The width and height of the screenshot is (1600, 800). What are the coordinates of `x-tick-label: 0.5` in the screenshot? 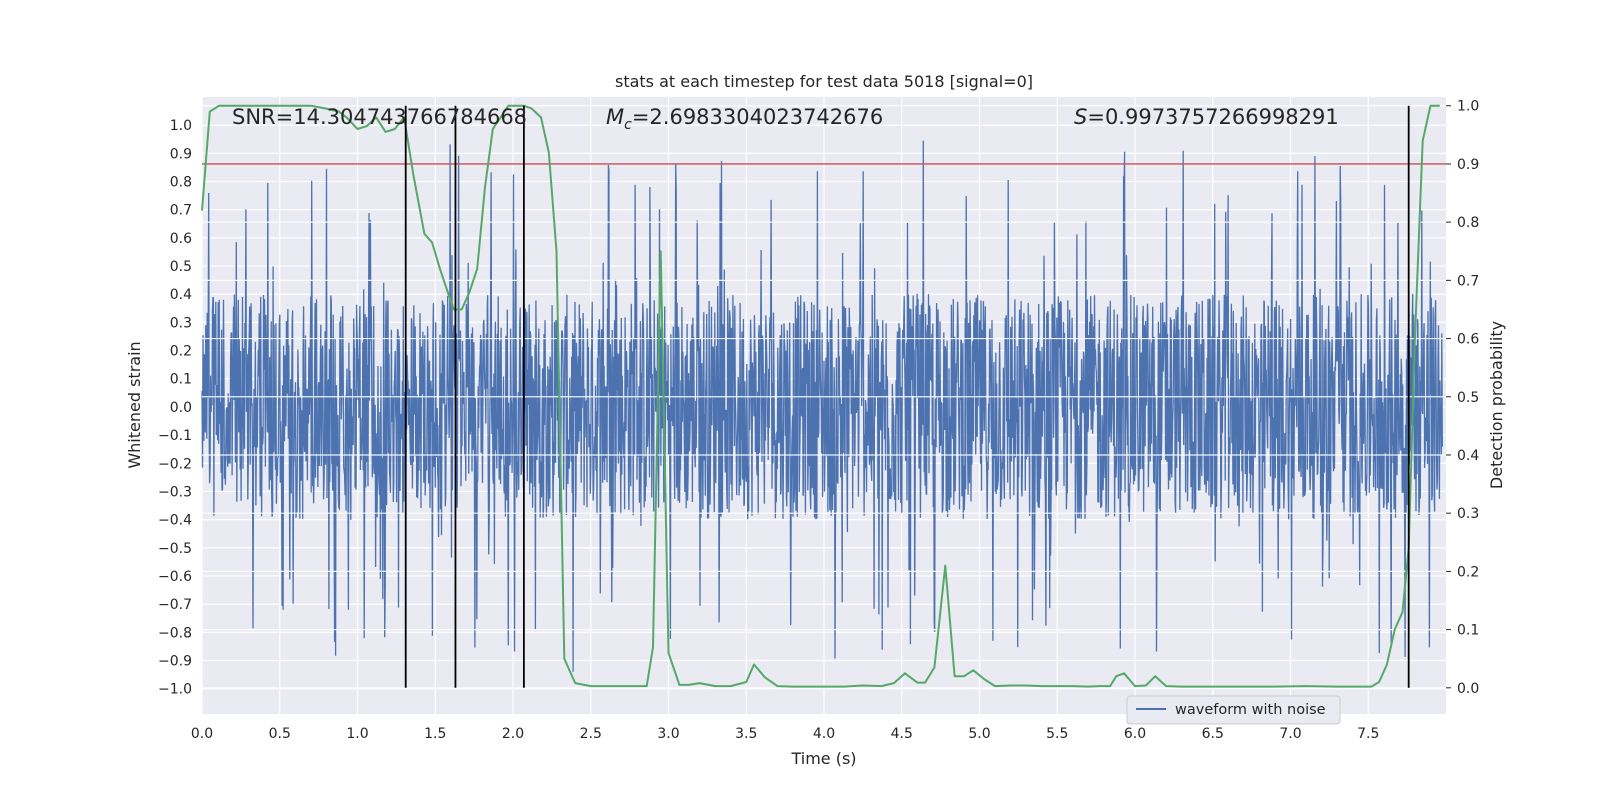 It's located at (280, 734).